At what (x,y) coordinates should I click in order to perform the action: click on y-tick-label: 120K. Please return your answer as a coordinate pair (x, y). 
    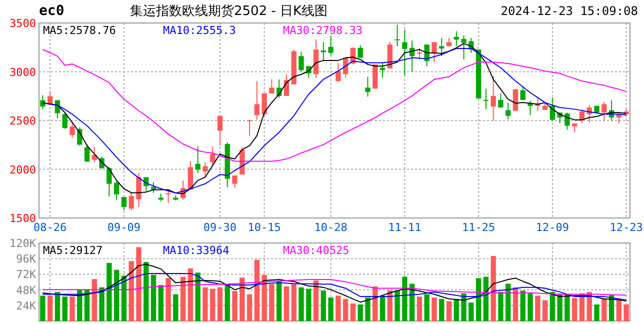
    Looking at the image, I should click on (23, 243).